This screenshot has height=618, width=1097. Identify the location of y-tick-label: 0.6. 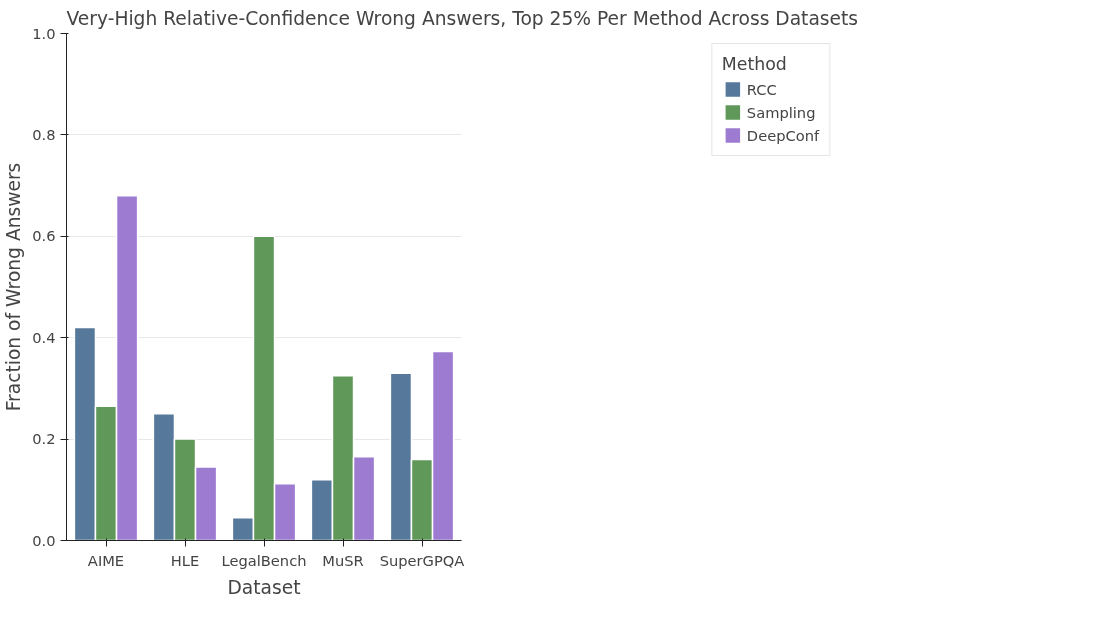
(44, 236).